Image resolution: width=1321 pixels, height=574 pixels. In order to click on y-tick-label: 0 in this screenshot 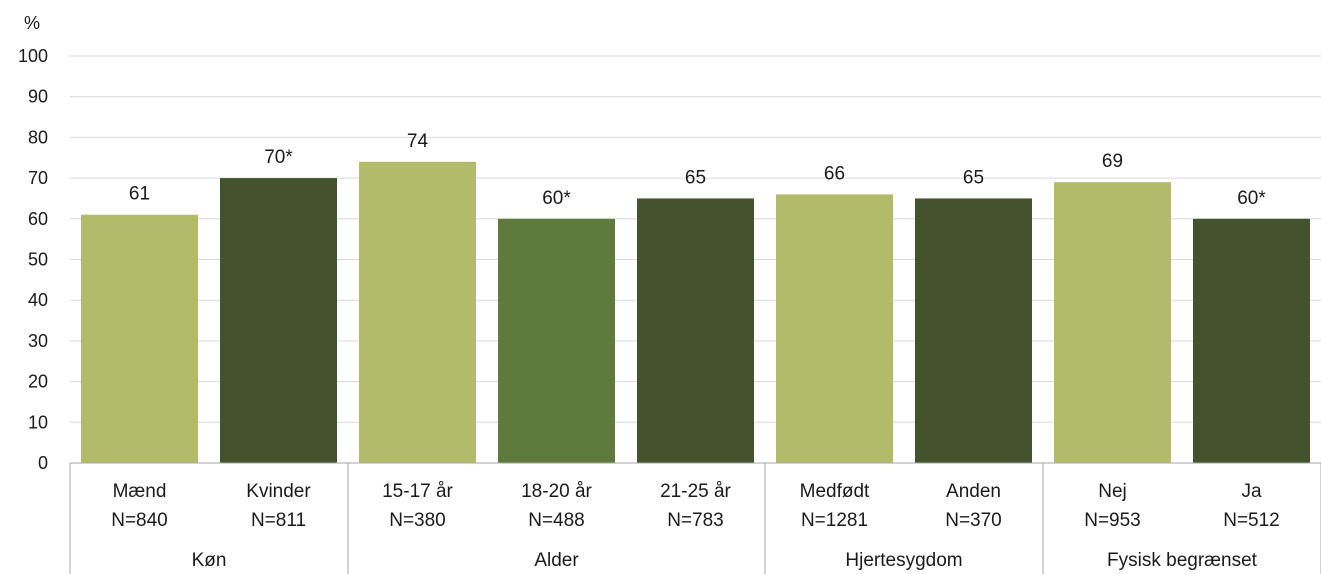, I will do `click(43, 463)`.